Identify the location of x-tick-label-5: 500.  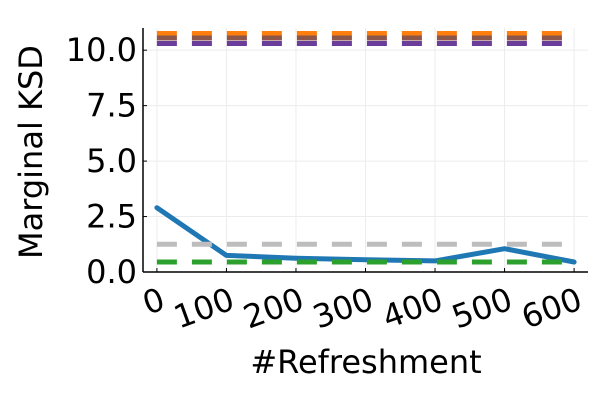
(482, 308).